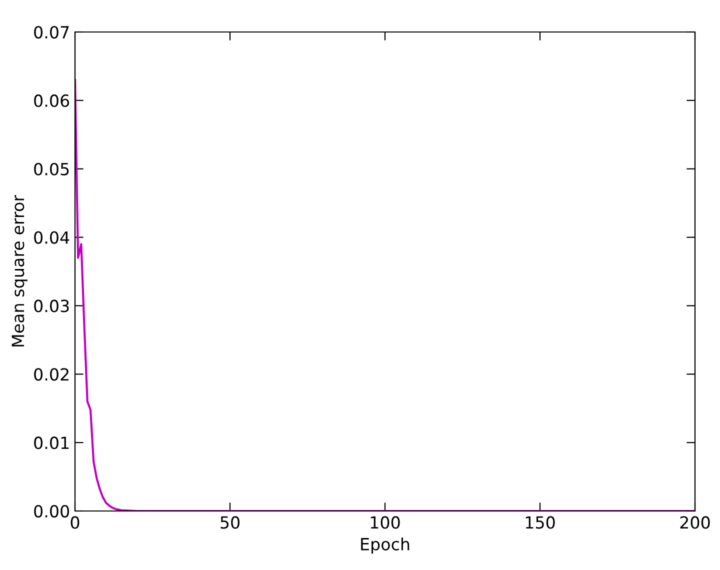 This screenshot has width=720, height=570. Describe the element at coordinates (51, 32) in the screenshot. I see `y-tick-label: 0.07` at that location.